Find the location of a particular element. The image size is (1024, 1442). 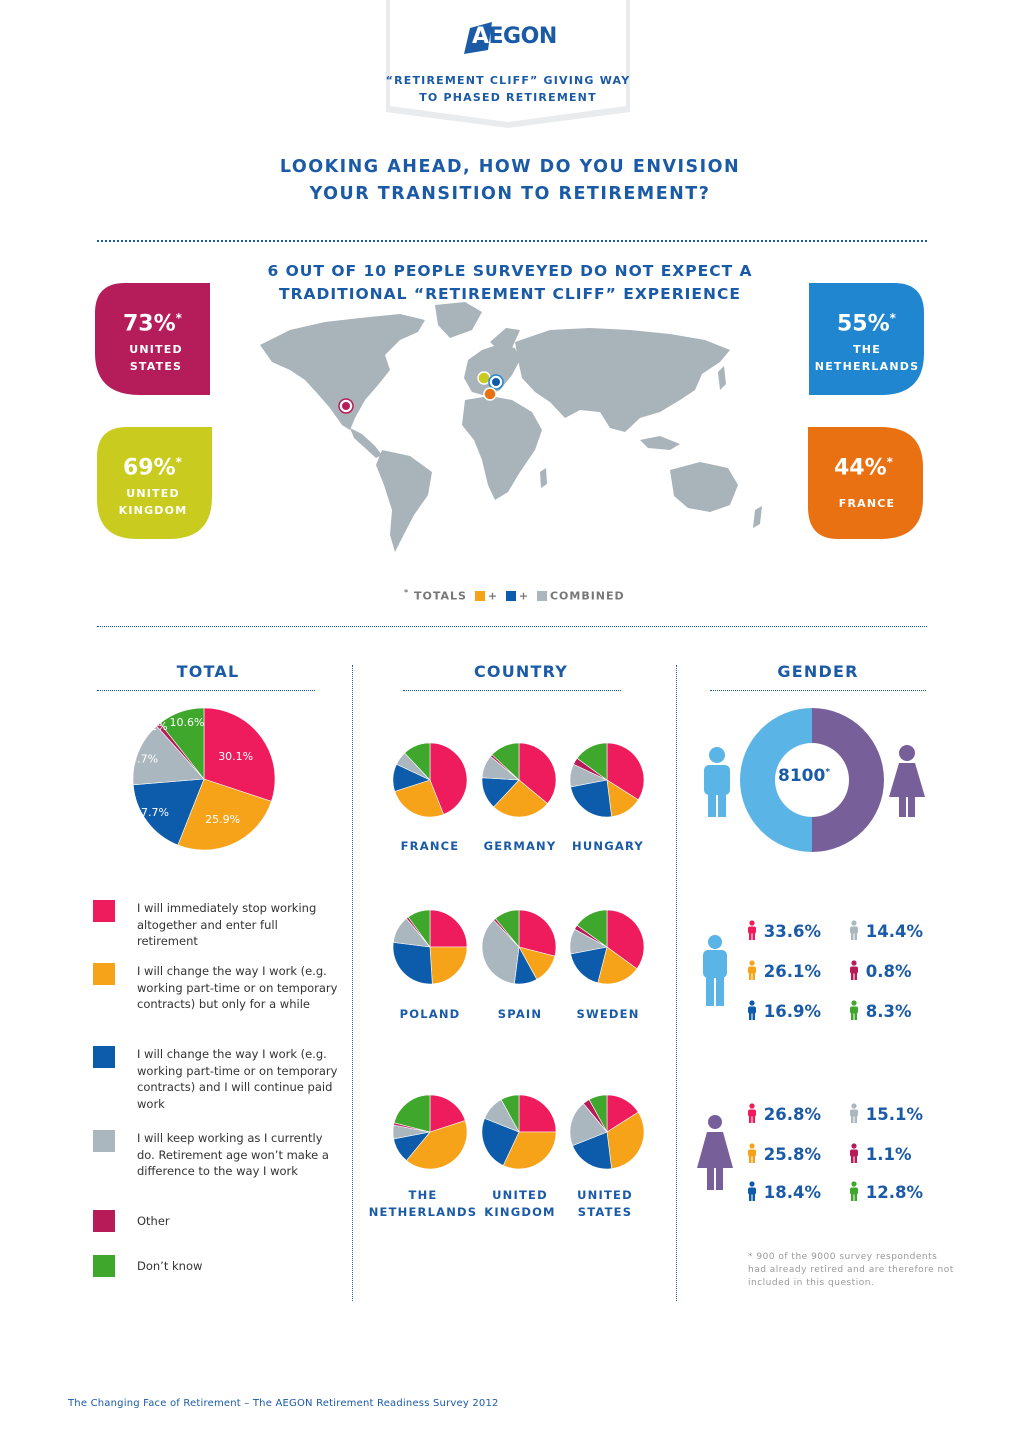

africa is located at coordinates (502, 448).